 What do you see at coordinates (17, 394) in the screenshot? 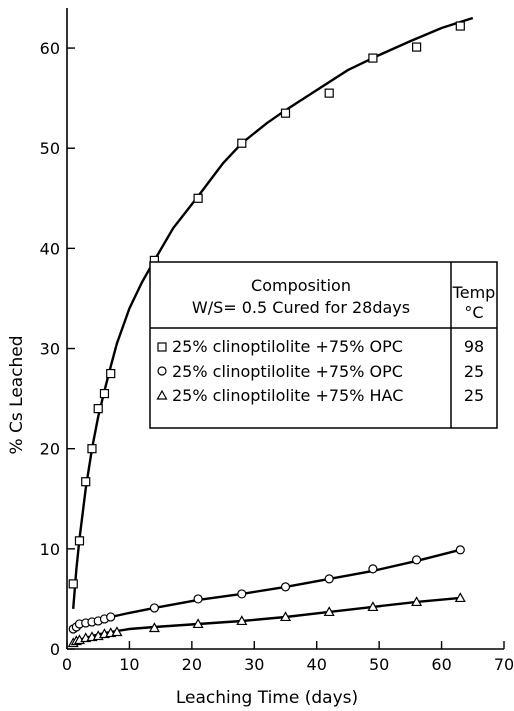
I see `y-axis-label: % Cs Leached` at bounding box center [17, 394].